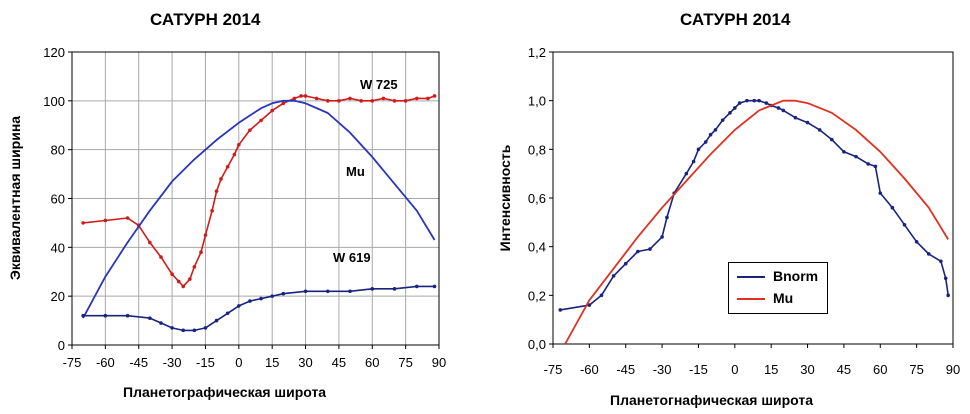 The height and width of the screenshot is (414, 970). What do you see at coordinates (372, 362) in the screenshot?
I see `x-tick-label: 60` at bounding box center [372, 362].